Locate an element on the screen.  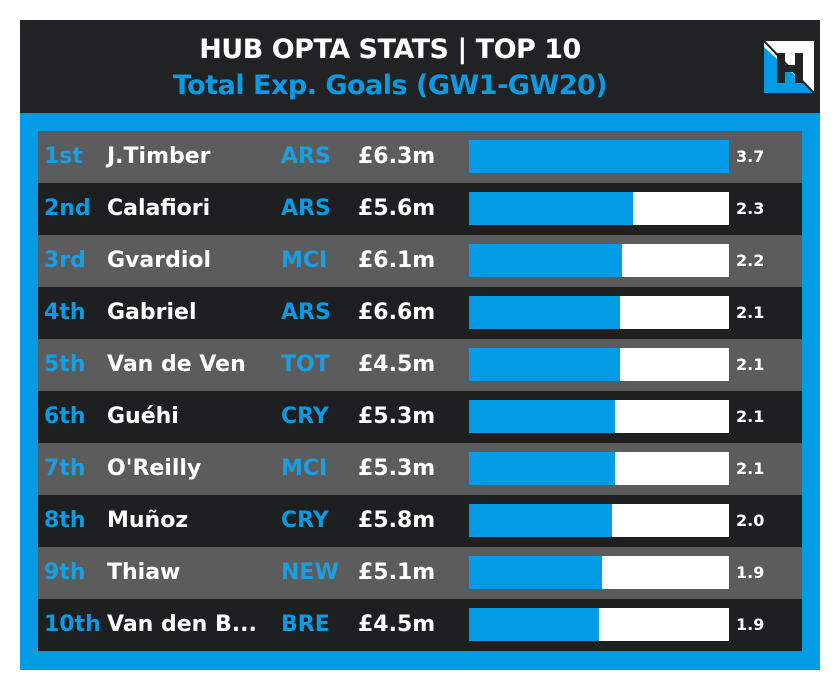
price: £6.1m is located at coordinates (397, 260).